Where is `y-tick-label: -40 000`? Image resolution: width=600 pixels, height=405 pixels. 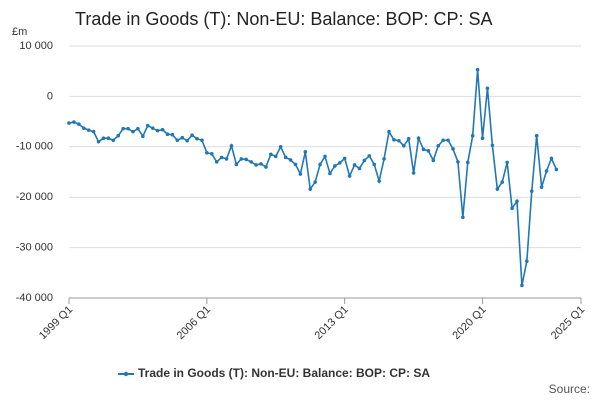
y-tick-label: -40 000 is located at coordinates (34, 298).